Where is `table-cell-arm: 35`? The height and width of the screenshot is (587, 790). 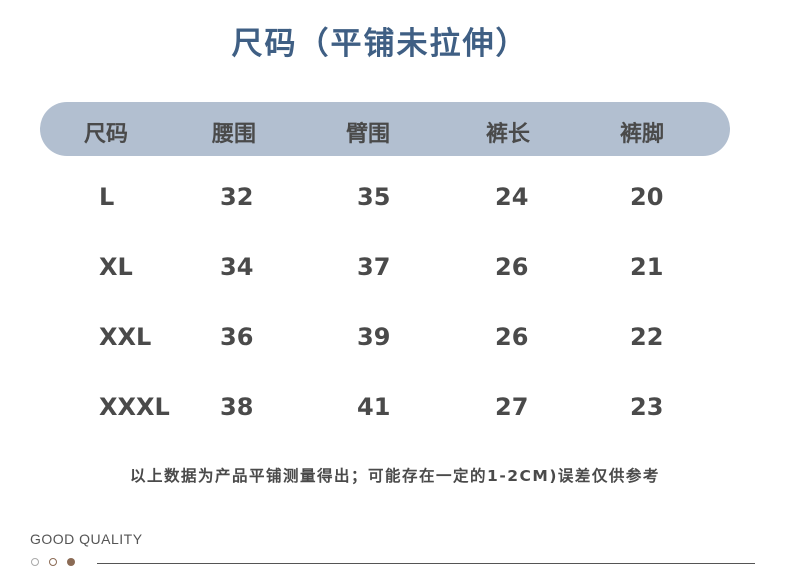
table-cell-arm: 35 is located at coordinates (374, 197).